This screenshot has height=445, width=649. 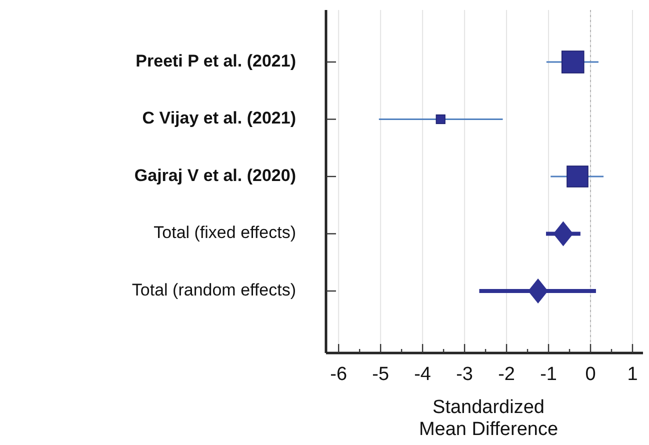 What do you see at coordinates (506, 374) in the screenshot?
I see `x-tick-label: -2` at bounding box center [506, 374].